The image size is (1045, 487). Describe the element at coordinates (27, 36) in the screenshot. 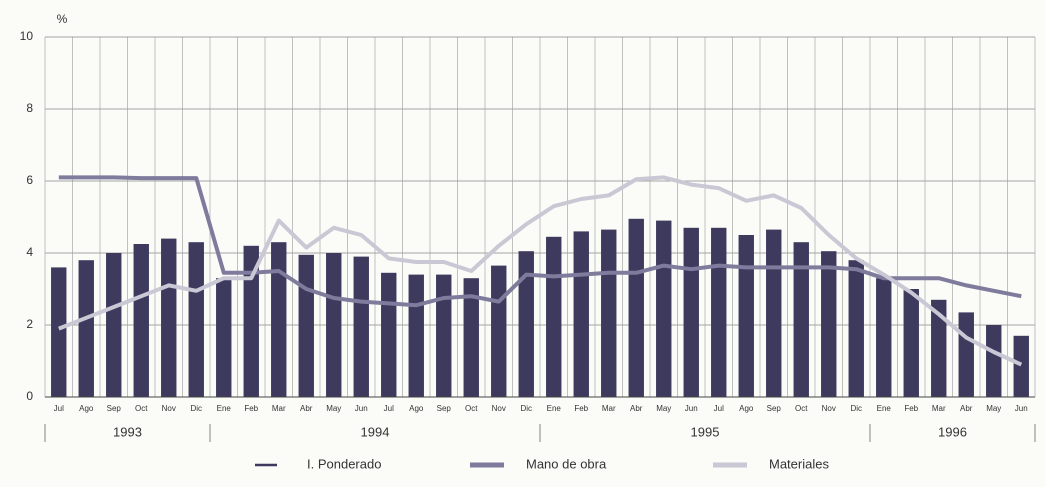

I see `y-tick-label: 10` at that location.